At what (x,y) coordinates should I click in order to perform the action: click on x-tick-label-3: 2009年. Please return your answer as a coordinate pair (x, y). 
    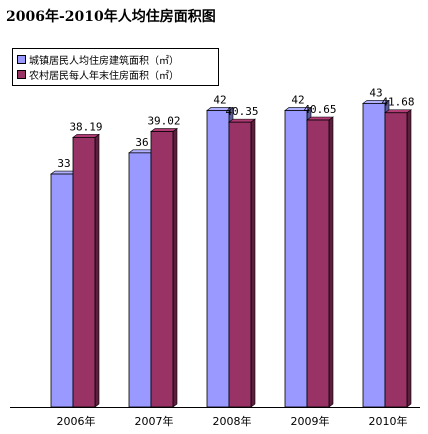
    Looking at the image, I should click on (310, 421).